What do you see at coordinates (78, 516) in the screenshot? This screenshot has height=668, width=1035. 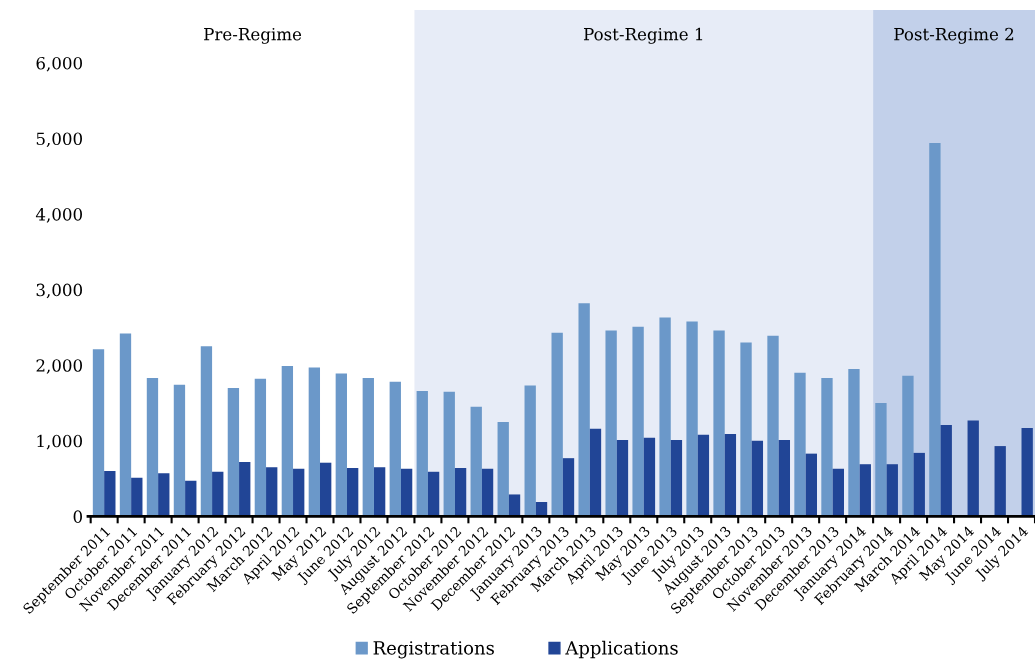 I see `y-tick-label: 0` at bounding box center [78, 516].